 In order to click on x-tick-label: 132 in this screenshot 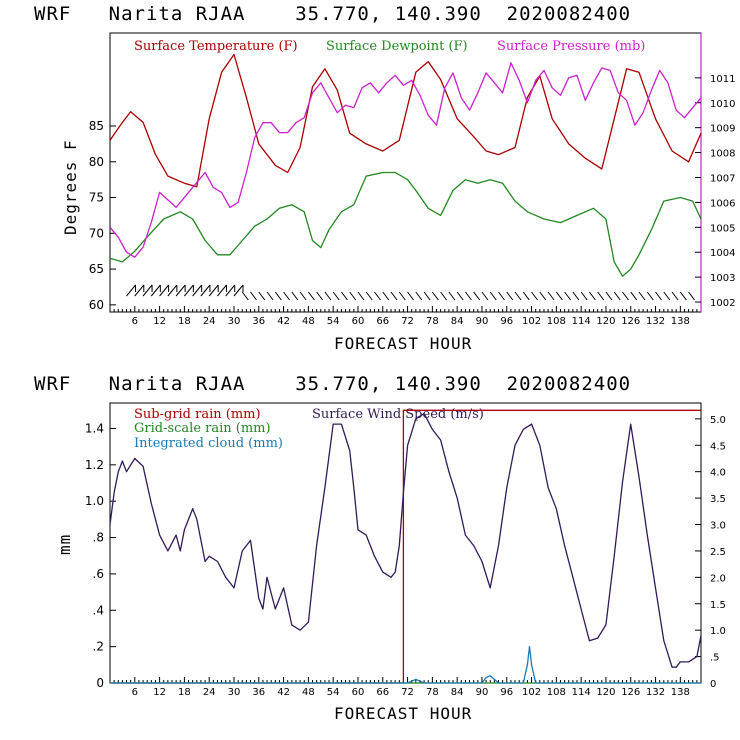, I will do `click(655, 692)`.